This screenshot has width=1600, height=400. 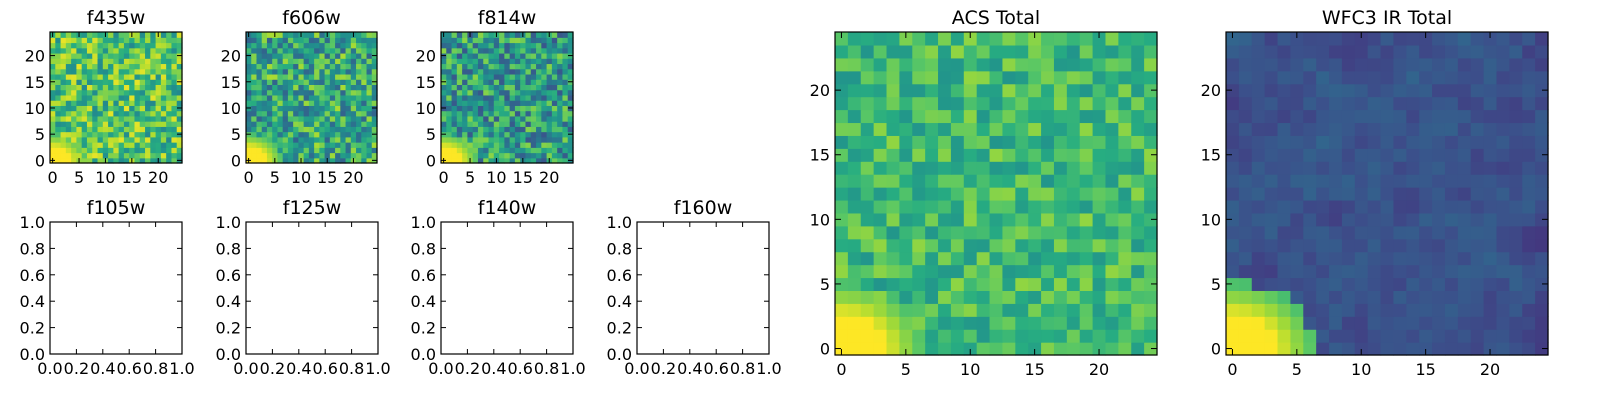 What do you see at coordinates (32, 354) in the screenshot?
I see `y-tick-label: 0.0` at bounding box center [32, 354].